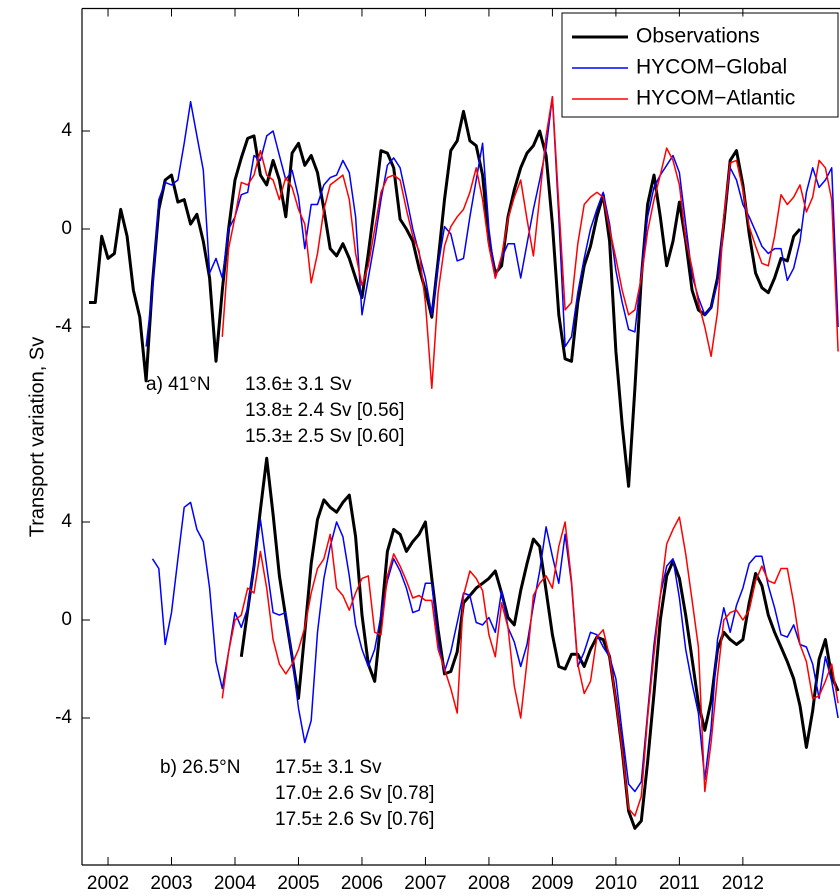 The width and height of the screenshot is (840, 896). Describe the element at coordinates (489, 883) in the screenshot. I see `x-tick-label: 2008` at that location.